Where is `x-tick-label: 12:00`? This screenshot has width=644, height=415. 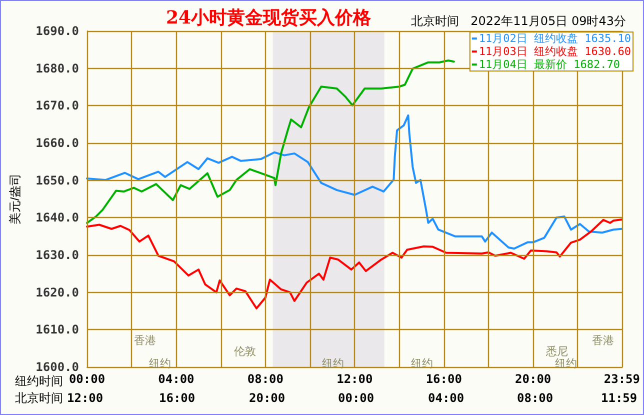
x-tick-label: 12:00 is located at coordinates (354, 379).